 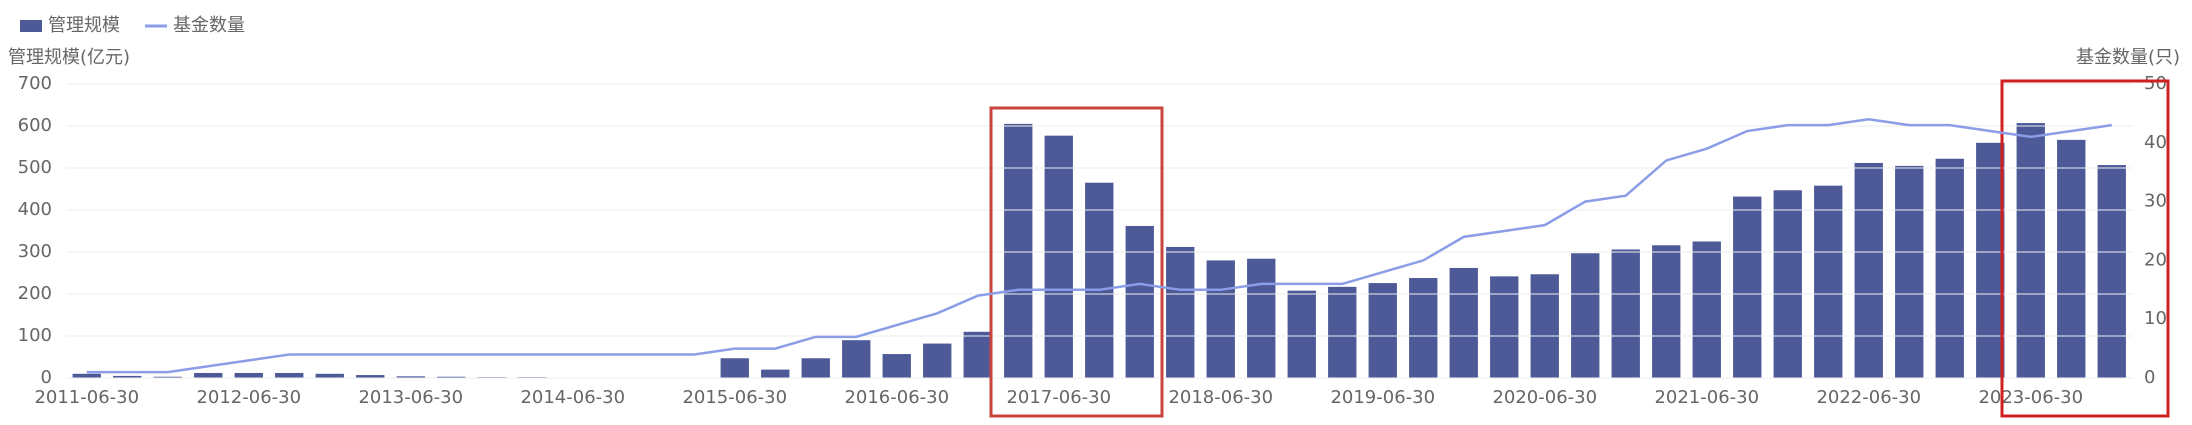 What do you see at coordinates (46, 377) in the screenshot?
I see `y-tick-label: 0` at bounding box center [46, 377].